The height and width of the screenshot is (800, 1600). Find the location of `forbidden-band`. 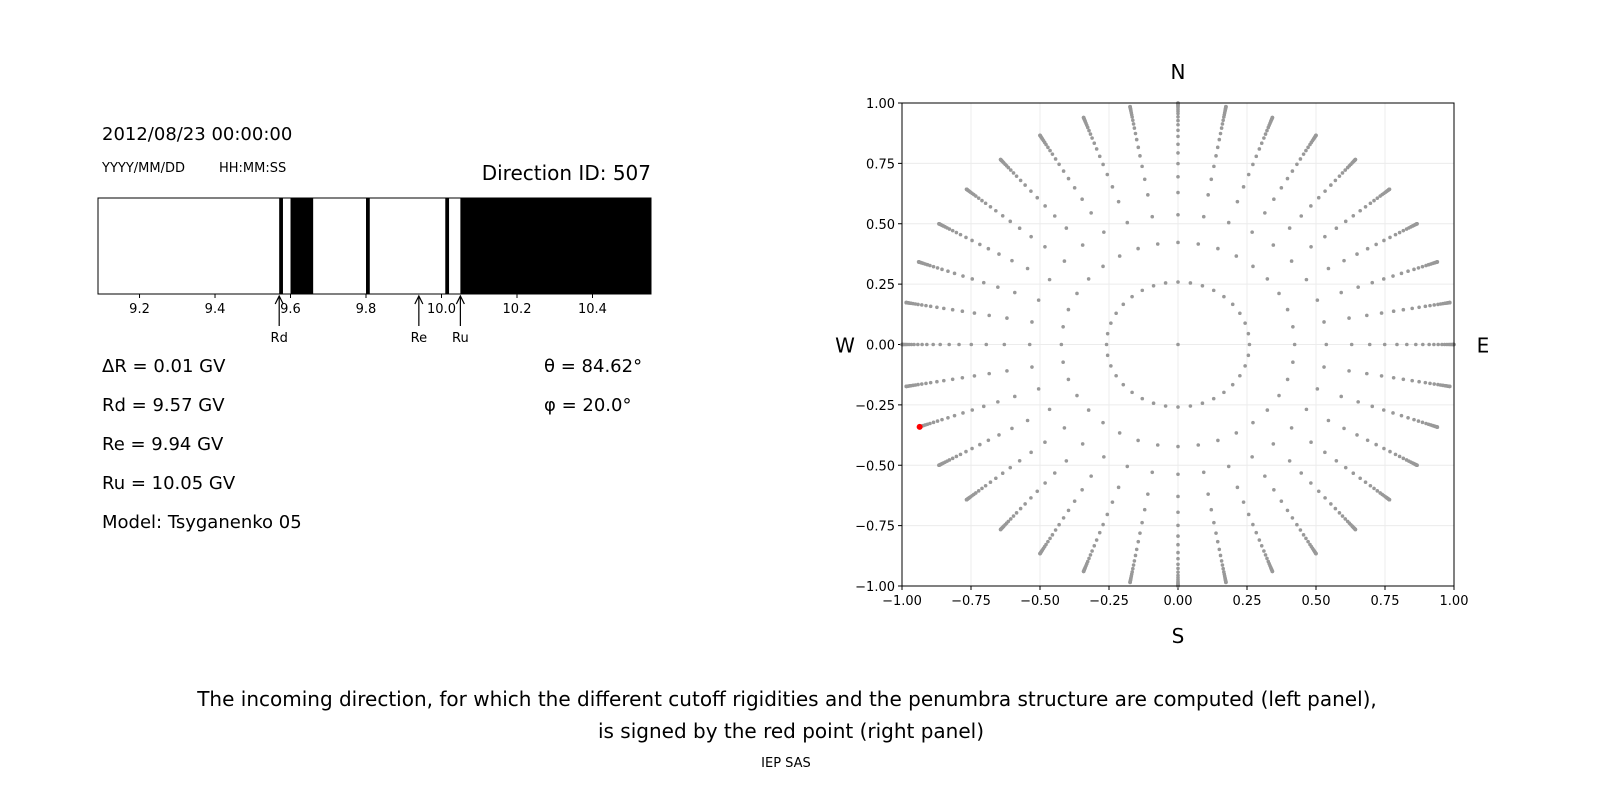

forbidden-band is located at coordinates (555, 246).